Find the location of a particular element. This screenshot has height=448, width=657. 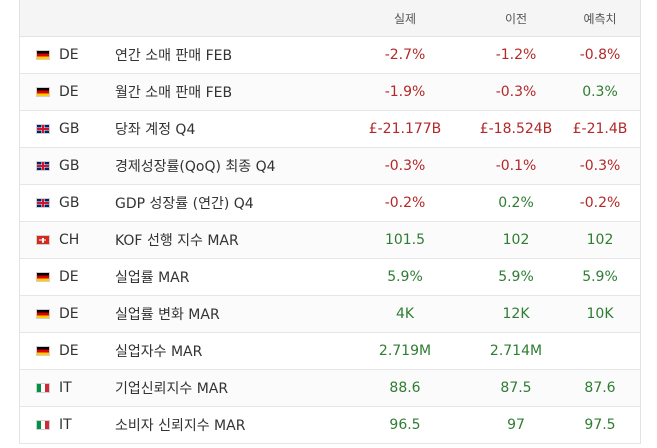

forecast-value: 0.3% is located at coordinates (600, 92).